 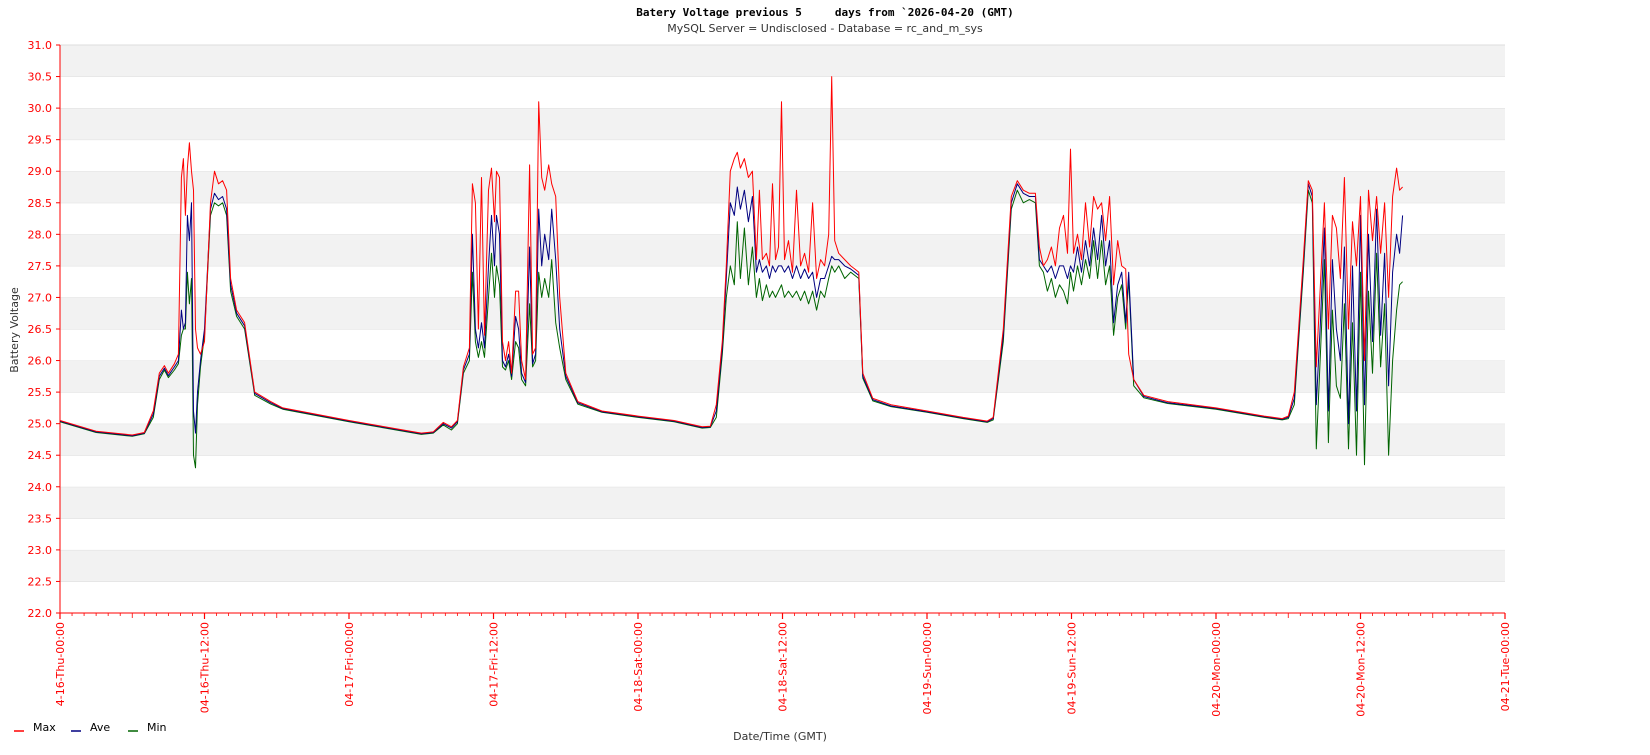 I want to click on y-tick-label: 27.5, so click(x=40, y=266).